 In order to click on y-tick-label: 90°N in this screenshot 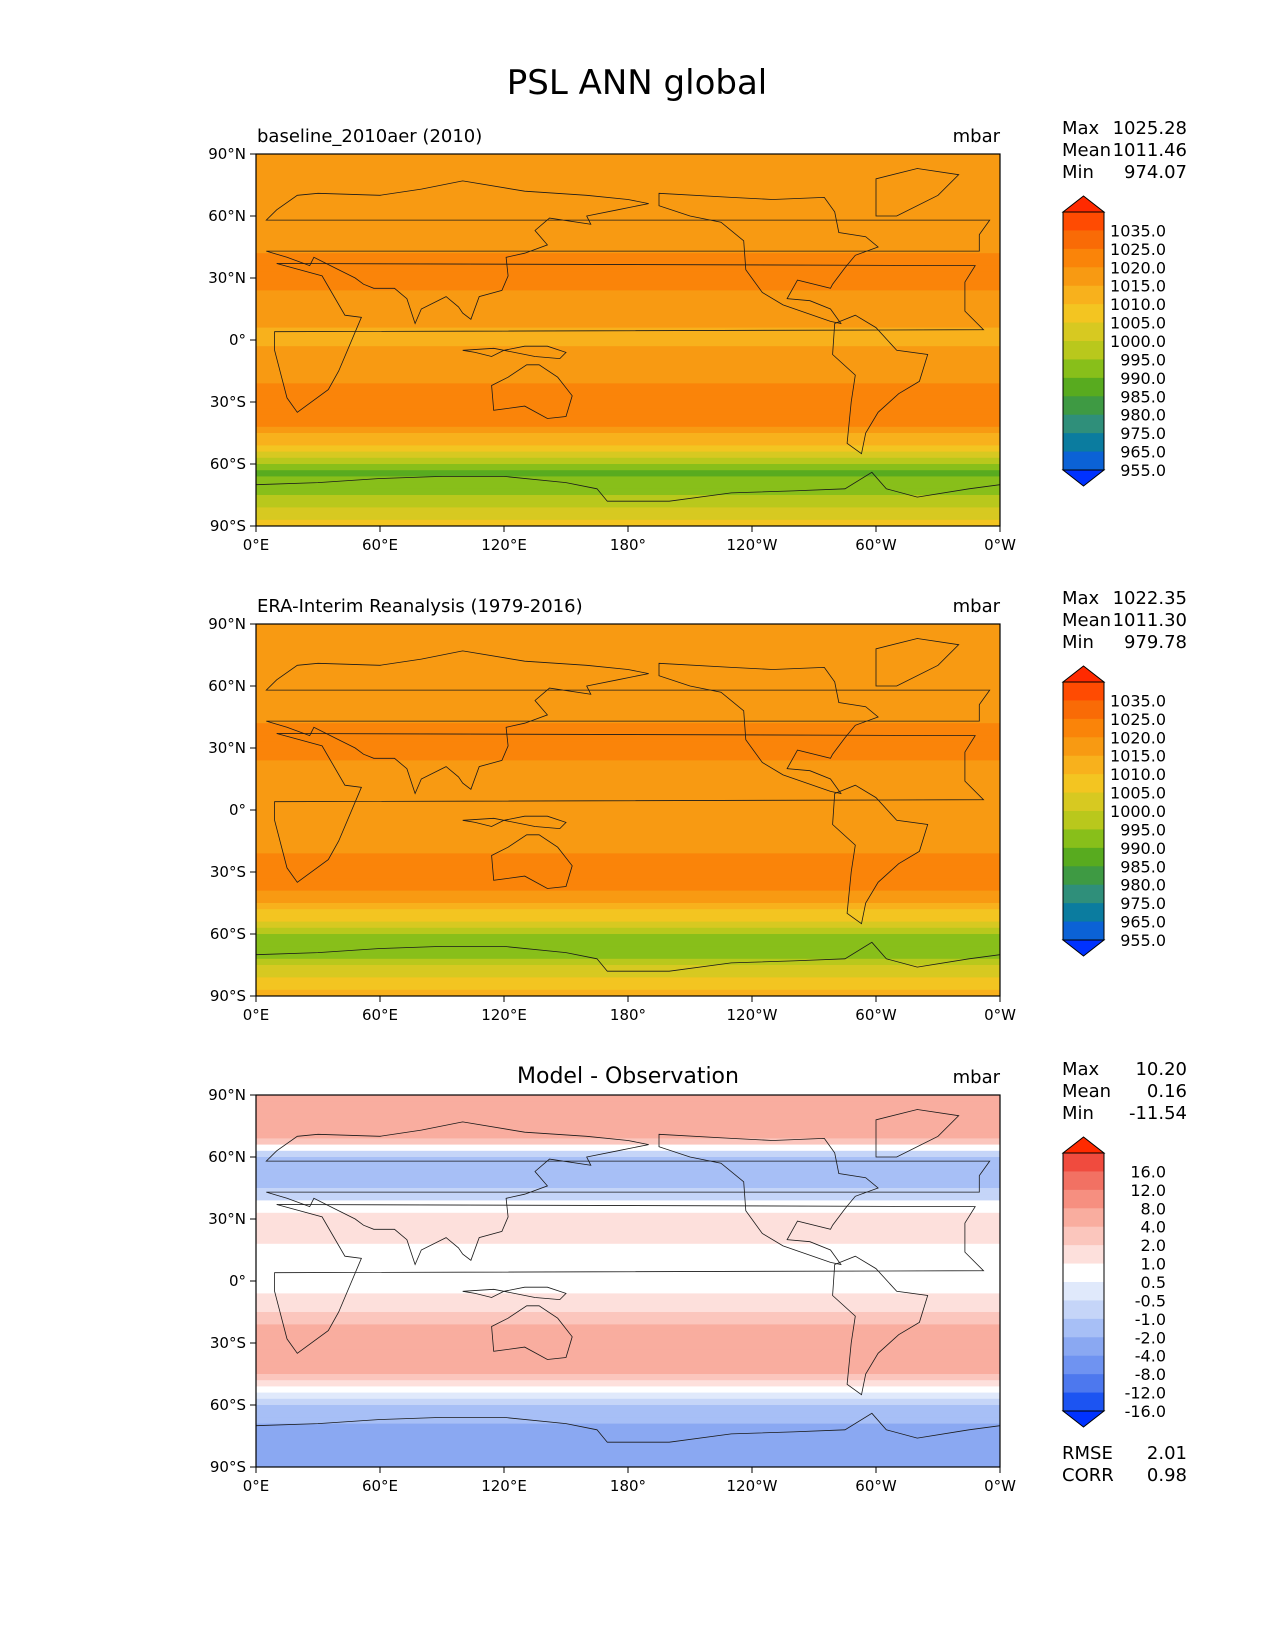, I will do `click(227, 1095)`.